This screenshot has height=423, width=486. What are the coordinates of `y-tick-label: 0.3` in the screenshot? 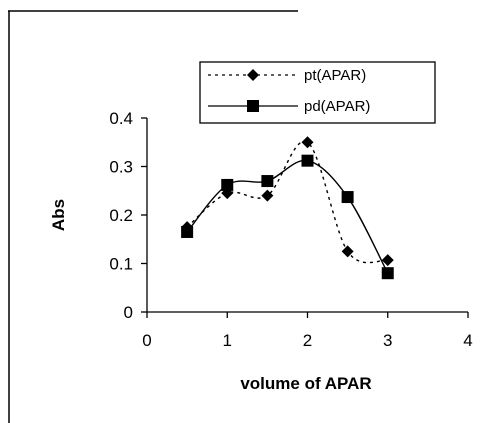 It's located at (121, 167).